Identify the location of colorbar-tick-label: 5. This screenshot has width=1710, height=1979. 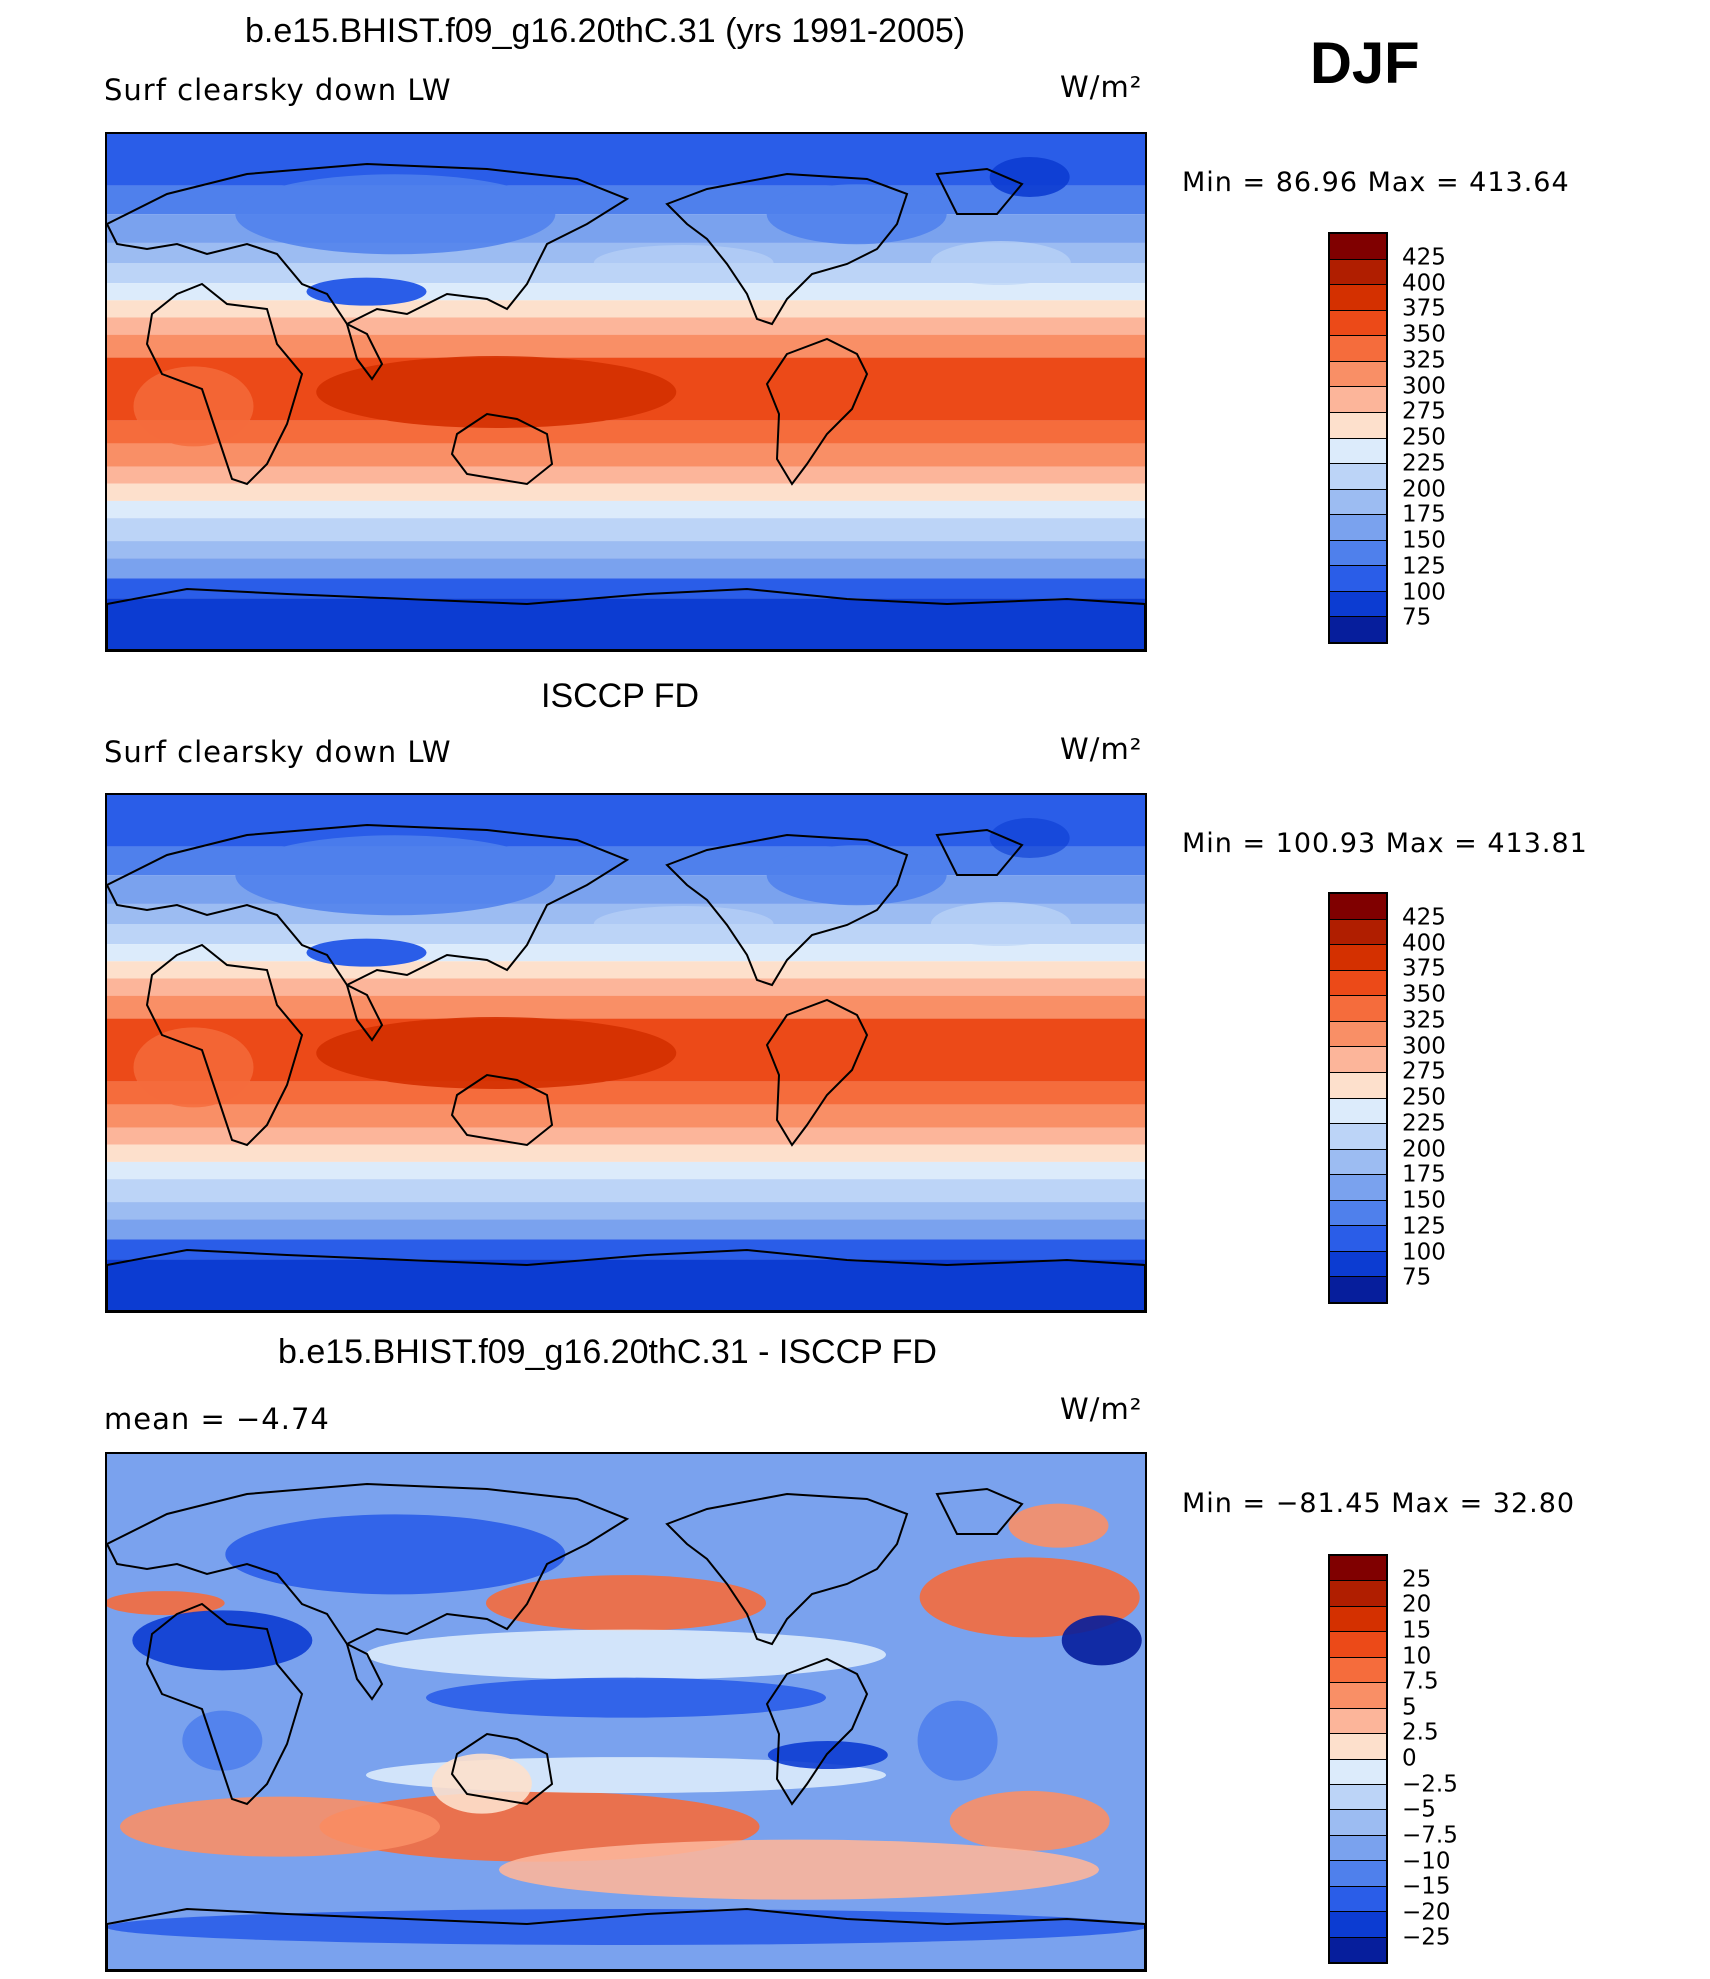
(1409, 1707).